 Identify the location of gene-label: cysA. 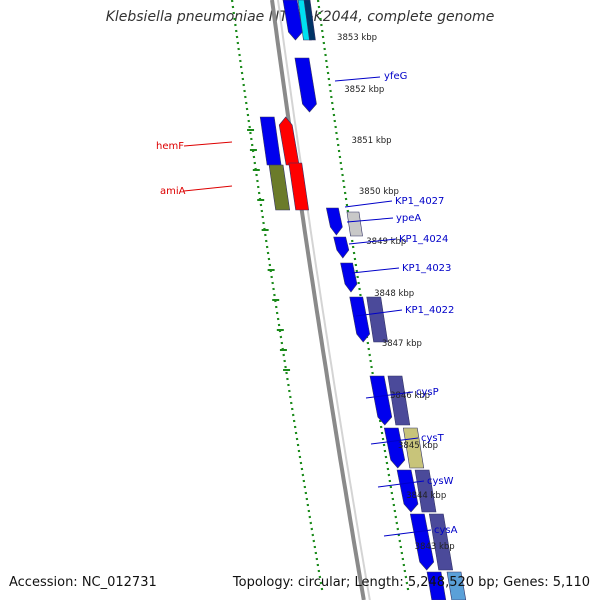
(446, 530).